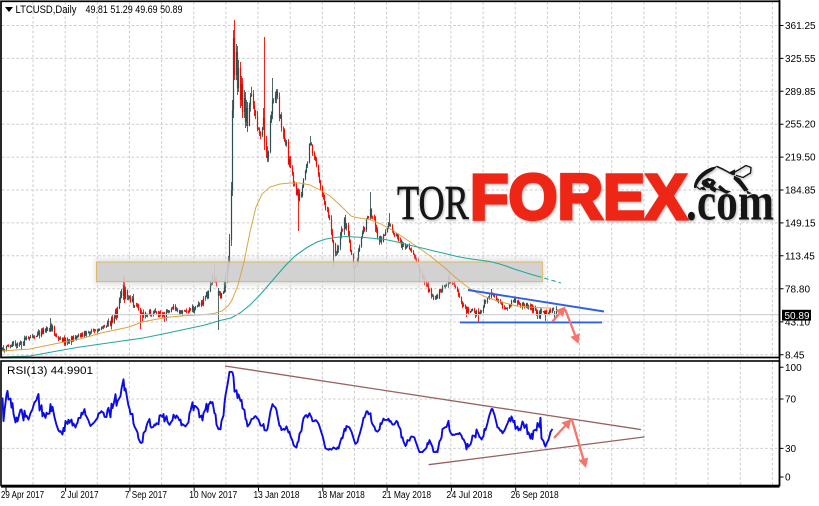 Image resolution: width=819 pixels, height=506 pixels. What do you see at coordinates (800, 223) in the screenshot?
I see `svg-text: 149.15` at bounding box center [800, 223].